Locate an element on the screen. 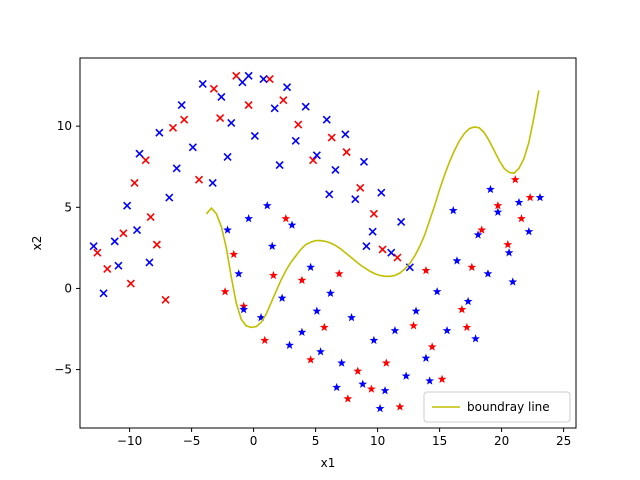  x-tick-label: −10 is located at coordinates (129, 441).